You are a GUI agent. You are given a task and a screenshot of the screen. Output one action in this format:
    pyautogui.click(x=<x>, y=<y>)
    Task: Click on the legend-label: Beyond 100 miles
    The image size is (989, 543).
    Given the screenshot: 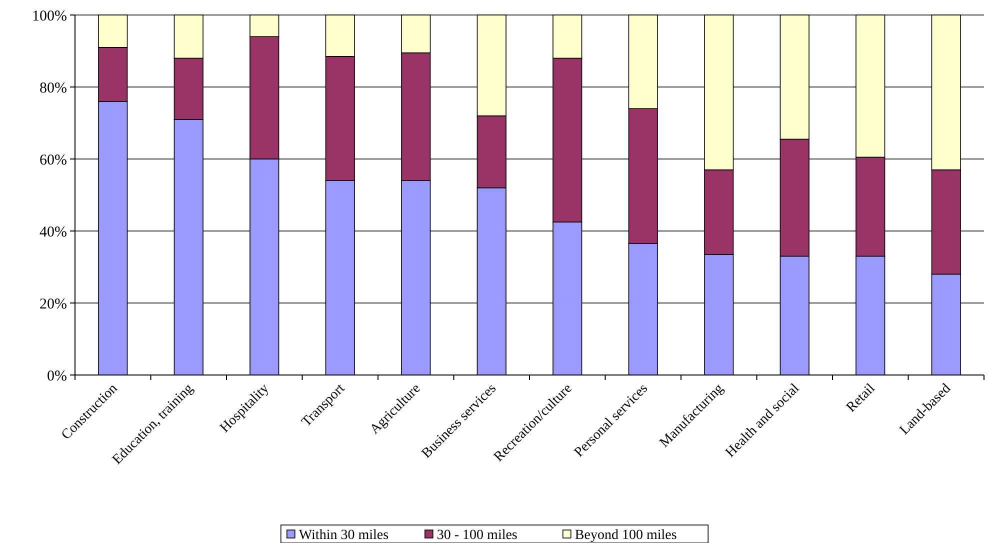 What is the action you would take?
    pyautogui.click(x=625, y=535)
    